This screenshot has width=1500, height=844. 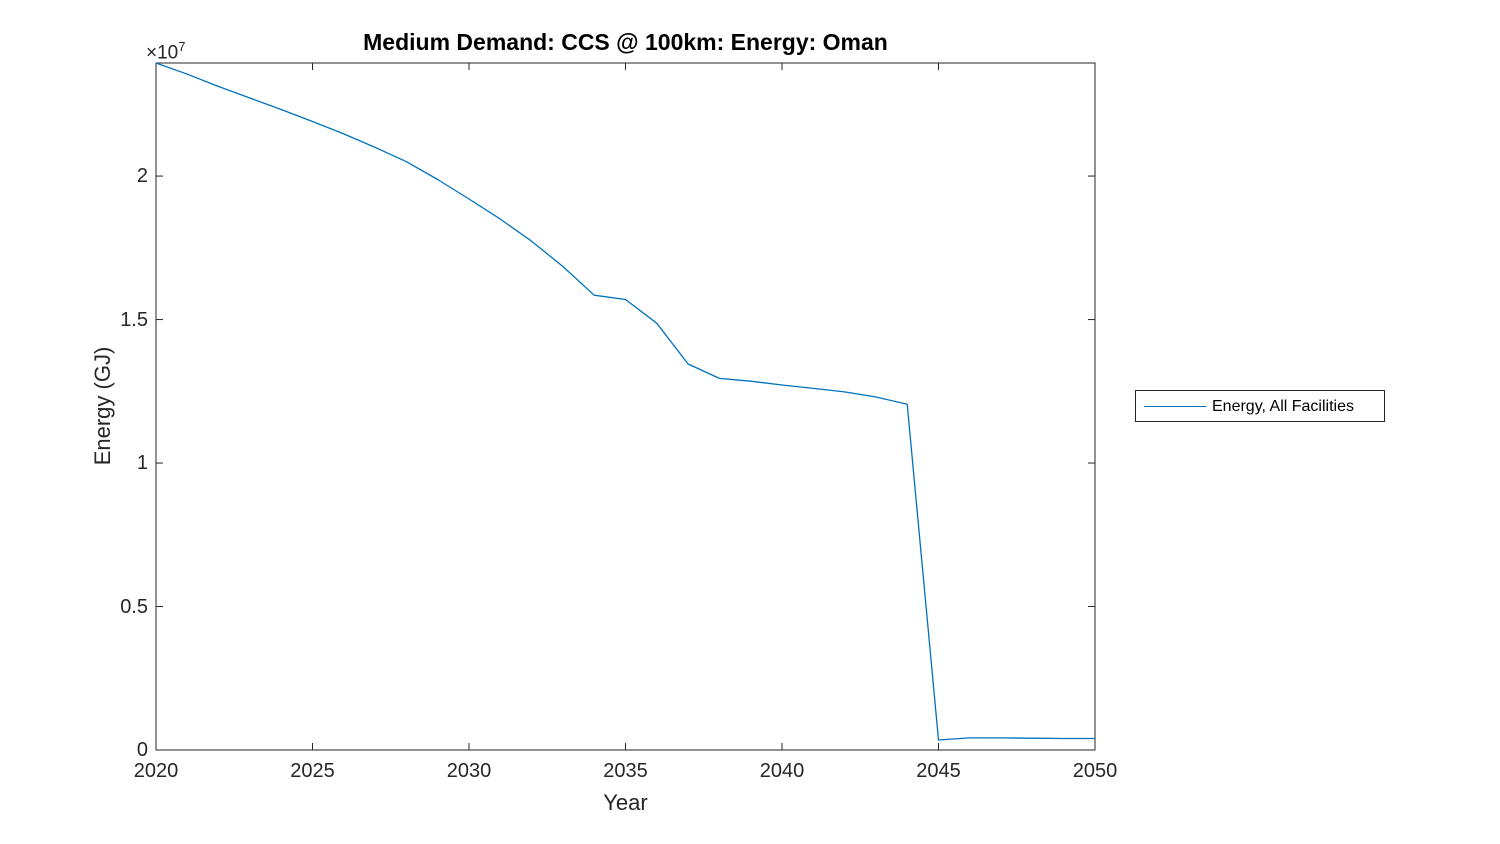 I want to click on legend-box: Energy, All Facilities, so click(x=1260, y=406).